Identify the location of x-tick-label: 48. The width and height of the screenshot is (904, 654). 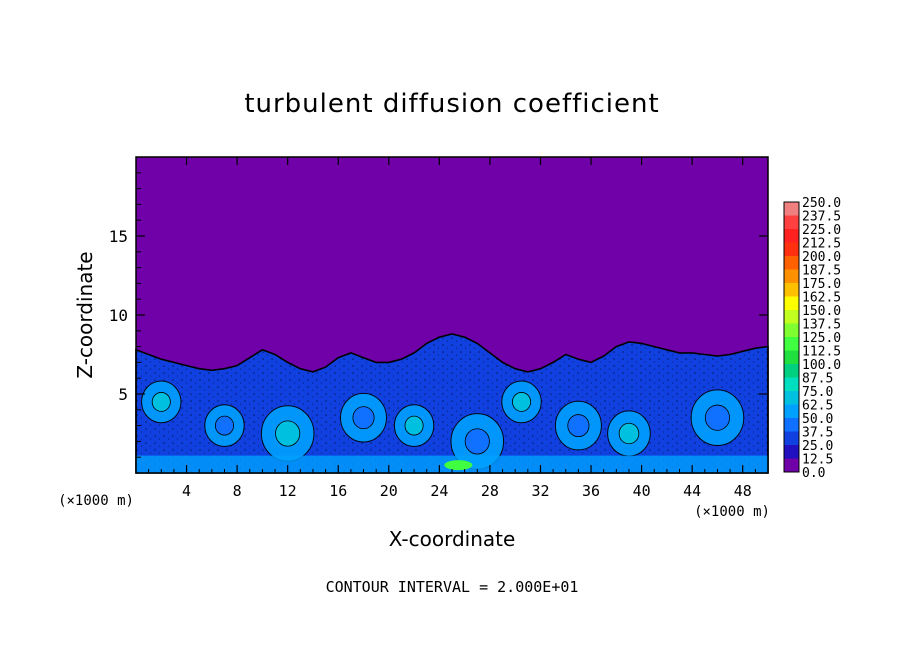
(743, 491).